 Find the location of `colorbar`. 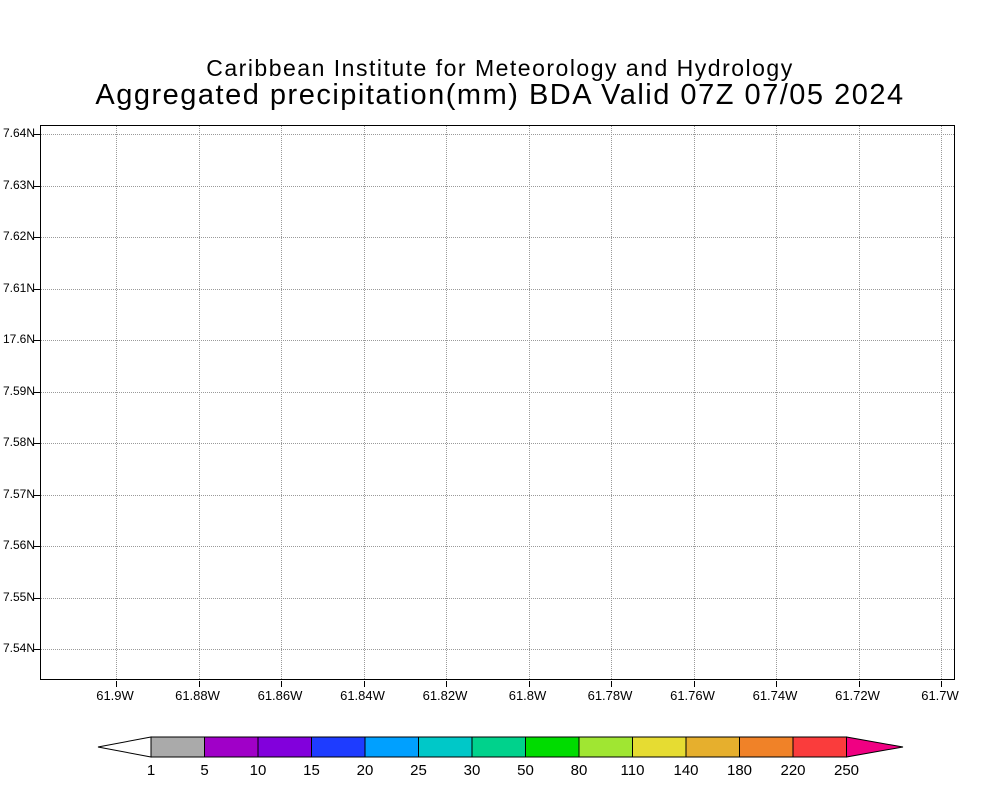

colorbar is located at coordinates (500, 747).